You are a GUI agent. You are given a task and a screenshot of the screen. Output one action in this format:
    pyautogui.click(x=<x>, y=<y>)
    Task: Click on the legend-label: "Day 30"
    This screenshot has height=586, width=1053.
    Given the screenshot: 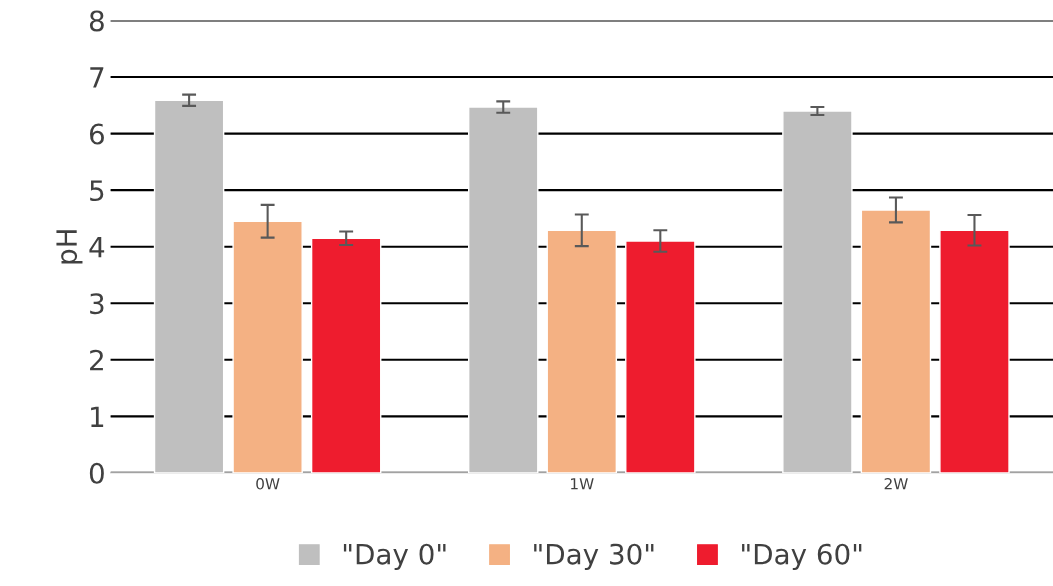 What is the action you would take?
    pyautogui.click(x=594, y=557)
    